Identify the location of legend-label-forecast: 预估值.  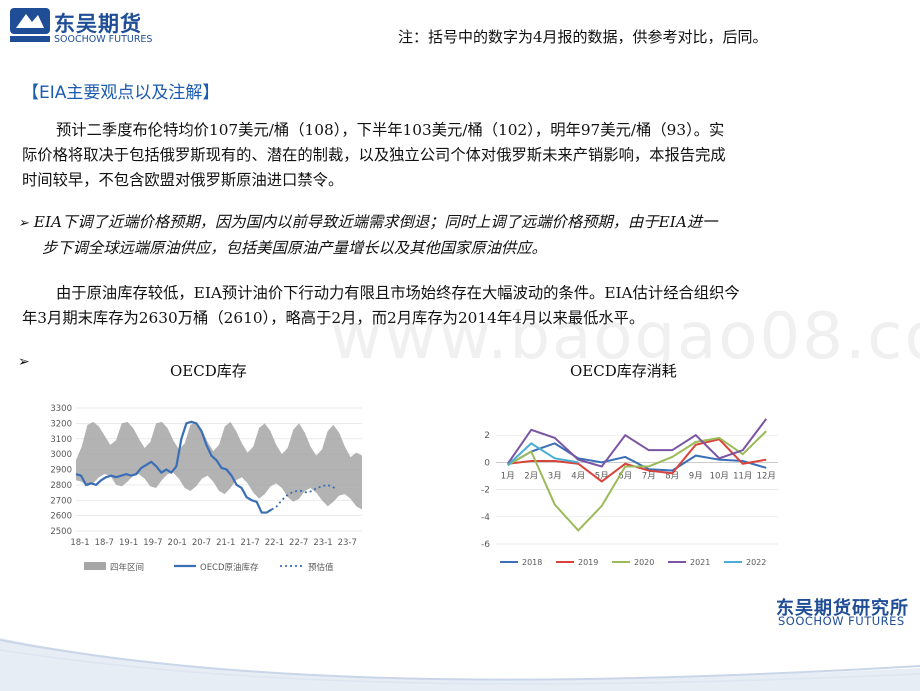
(321, 567).